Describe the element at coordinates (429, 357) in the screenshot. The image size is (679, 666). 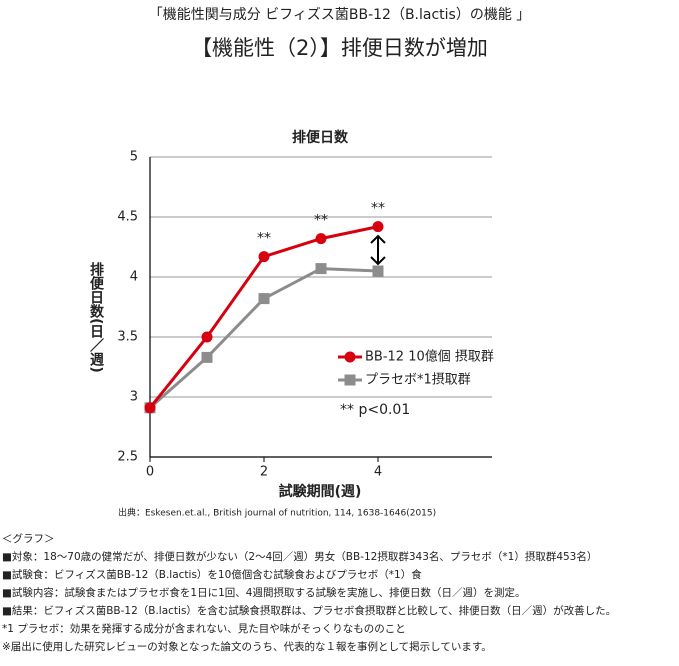
I see `legend-label: BB-12 10億個 摂取群` at that location.